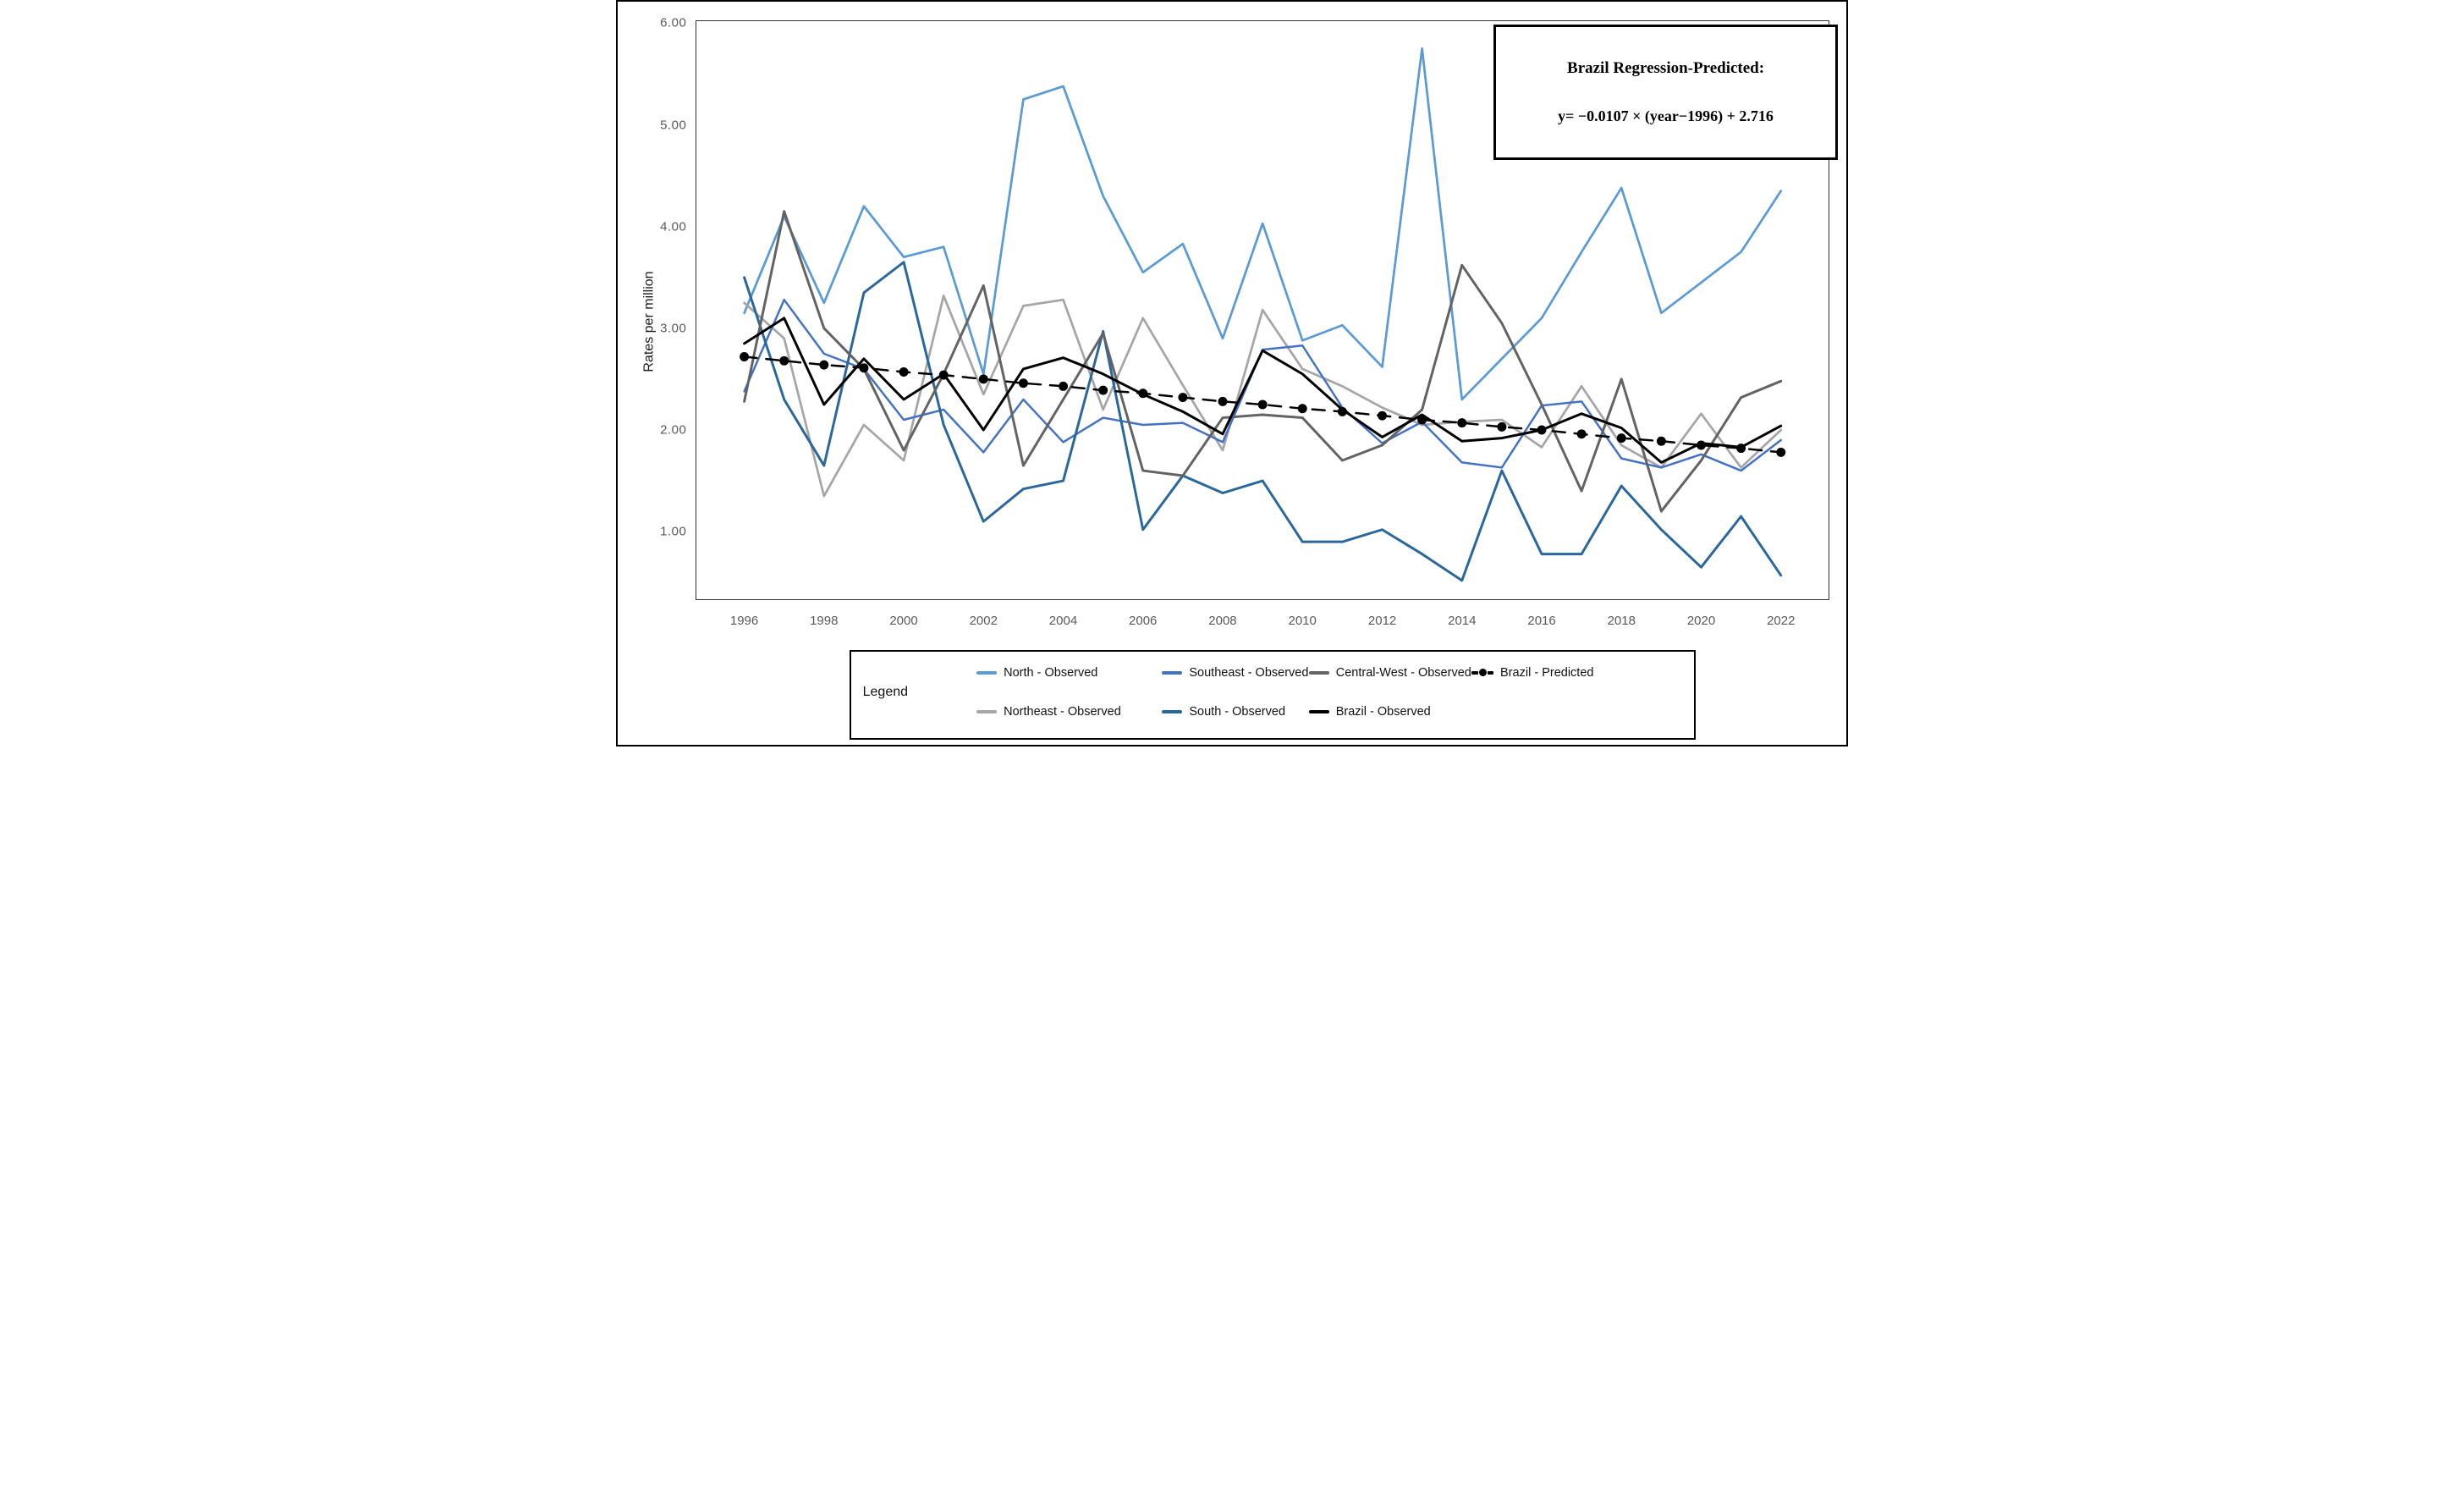 This screenshot has height=1493, width=2464. Describe the element at coordinates (1547, 672) in the screenshot. I see `legend-item-label: Brazil - Predicted` at that location.